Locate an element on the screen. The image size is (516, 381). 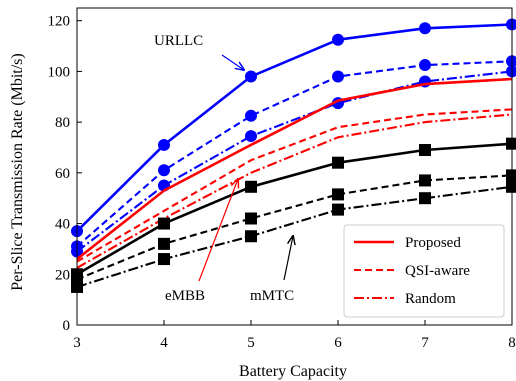
x-axis-label: Battery Capacity is located at coordinates (293, 371).